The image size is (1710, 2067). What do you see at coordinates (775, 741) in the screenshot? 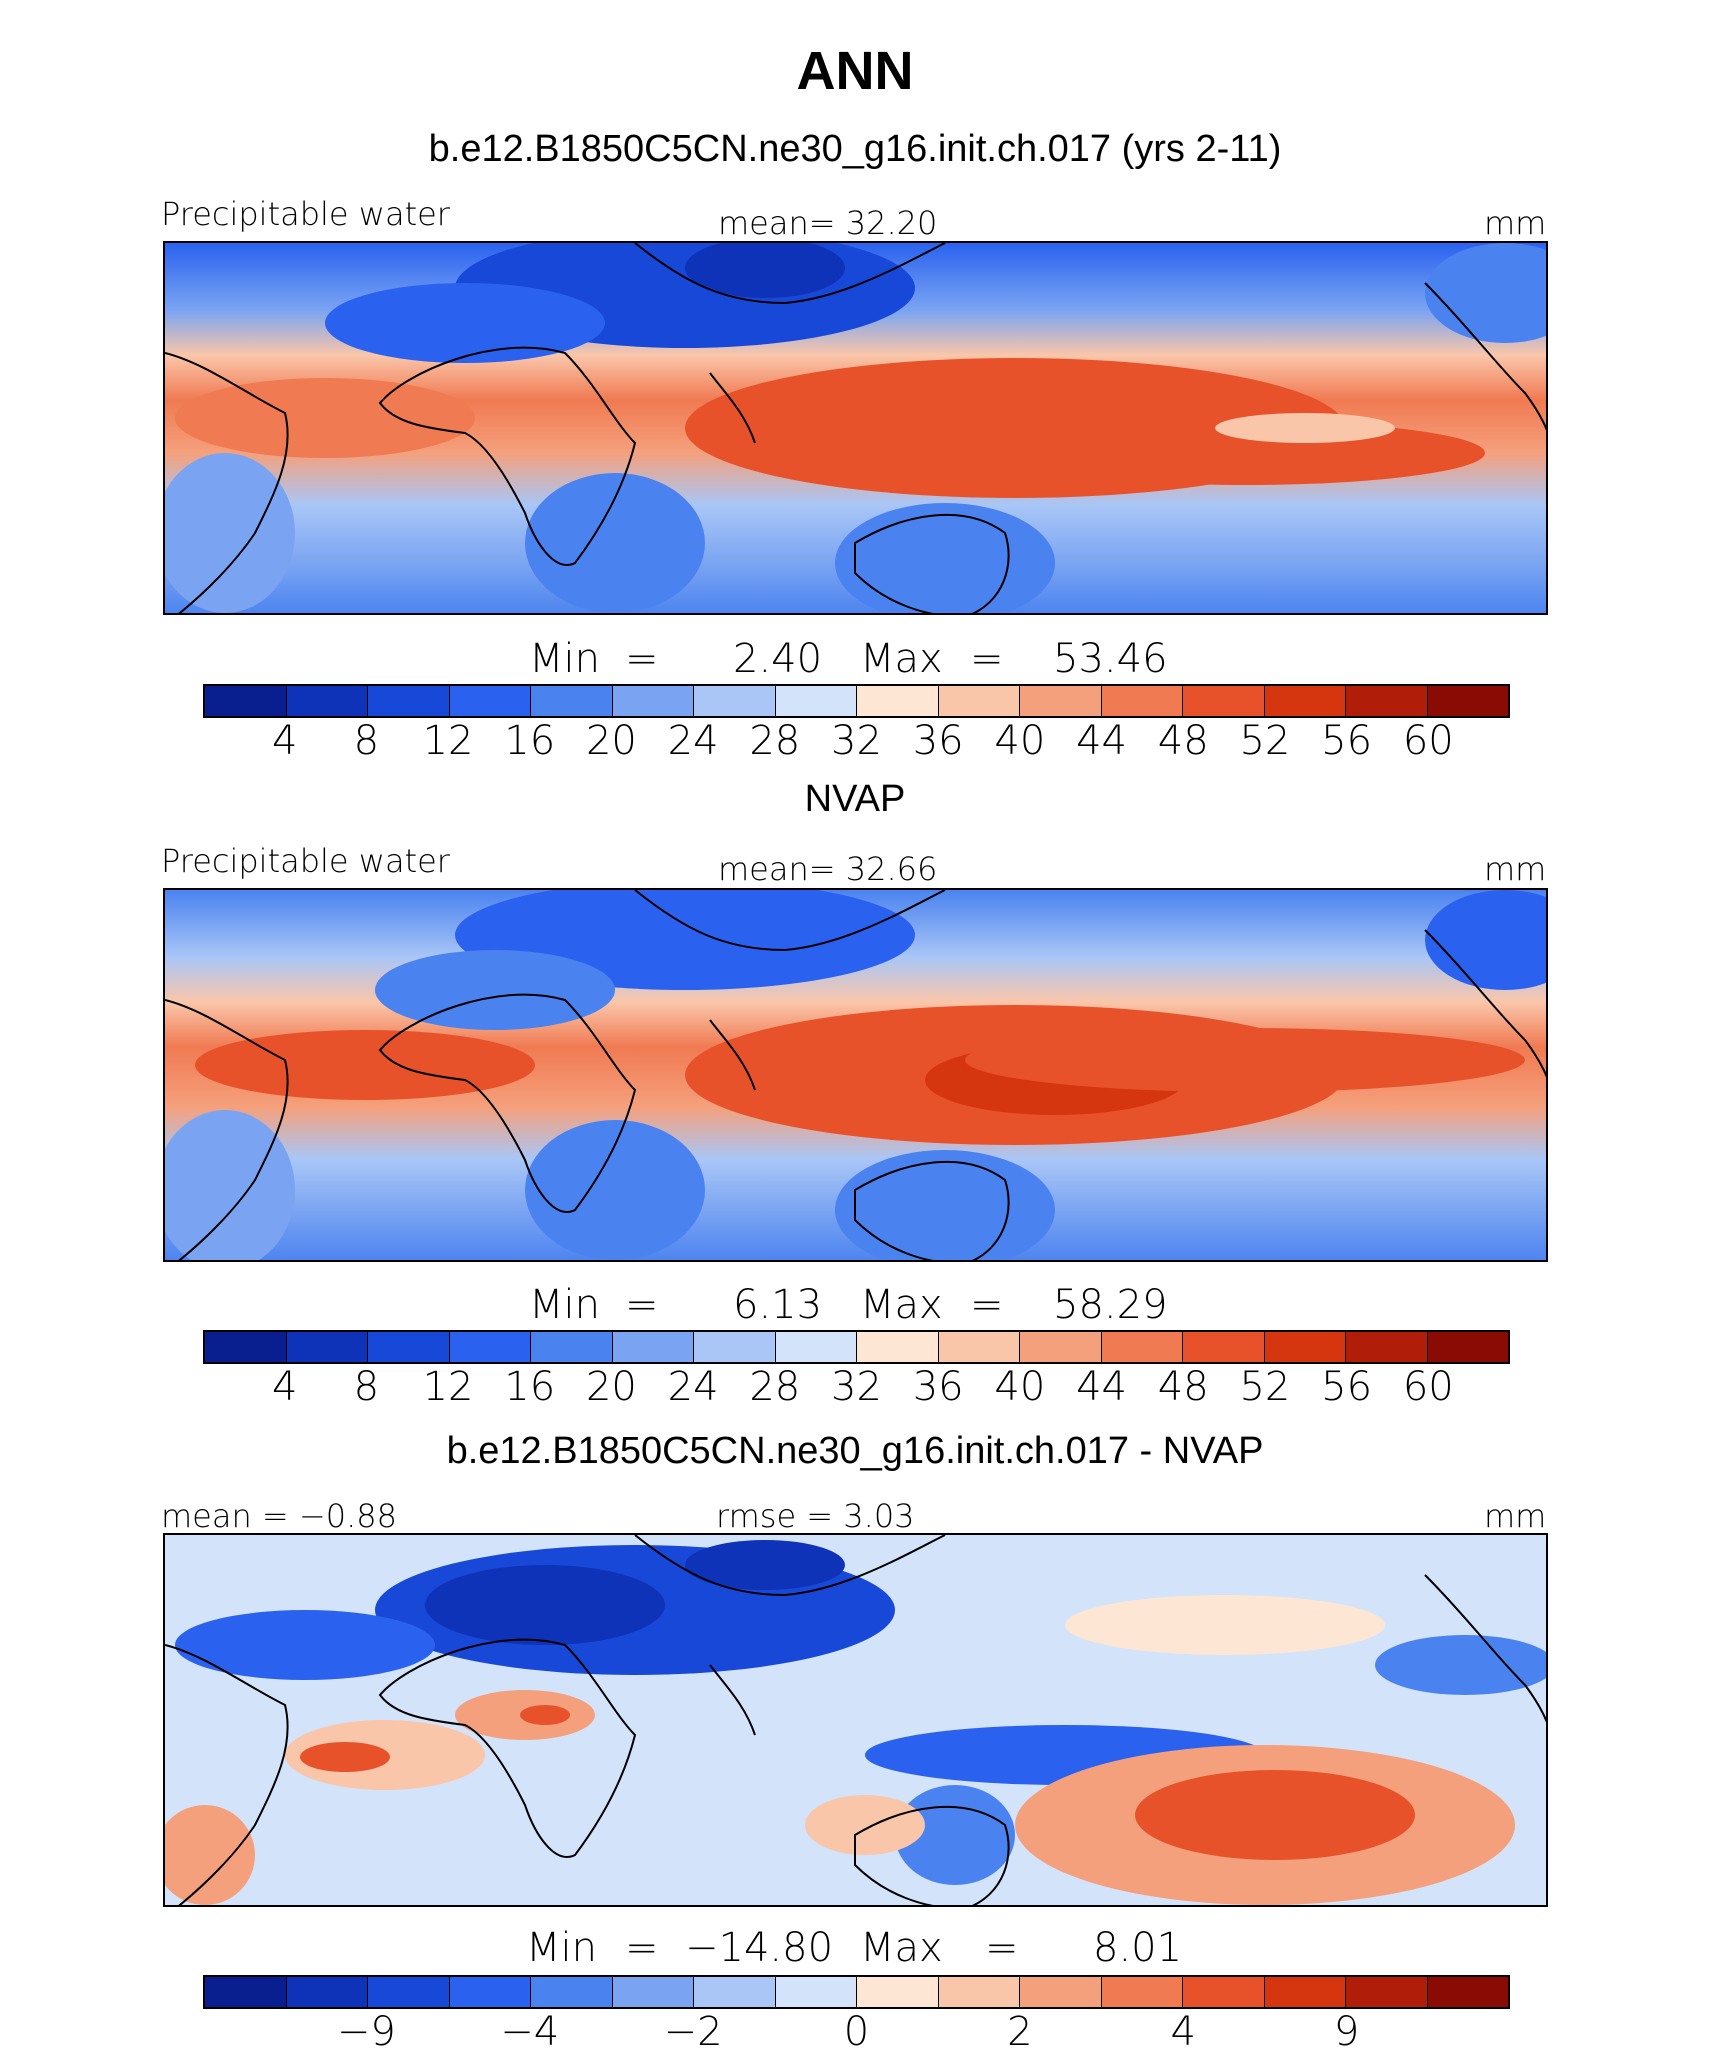
I see `colorbar-tick-label: 28` at bounding box center [775, 741].